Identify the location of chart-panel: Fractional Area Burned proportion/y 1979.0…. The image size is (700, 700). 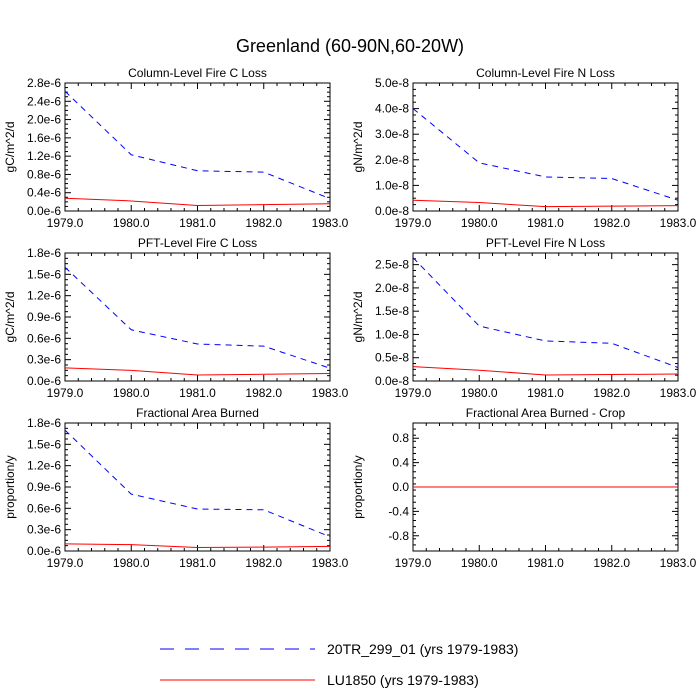
(176, 488).